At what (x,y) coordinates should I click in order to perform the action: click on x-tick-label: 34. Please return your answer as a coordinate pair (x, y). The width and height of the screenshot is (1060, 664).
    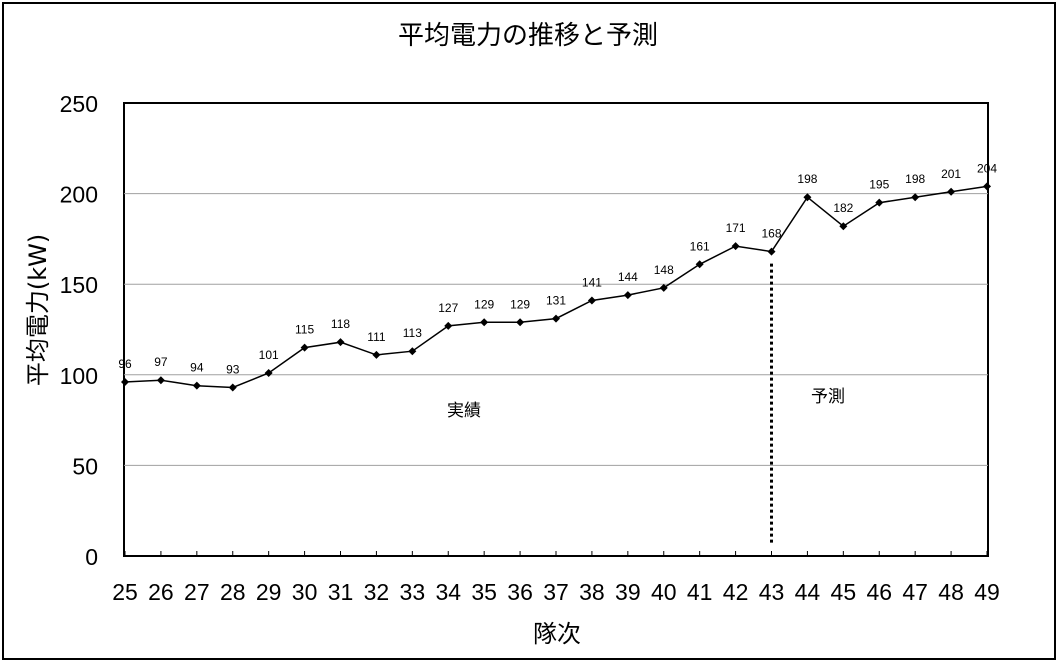
    Looking at the image, I should click on (448, 592).